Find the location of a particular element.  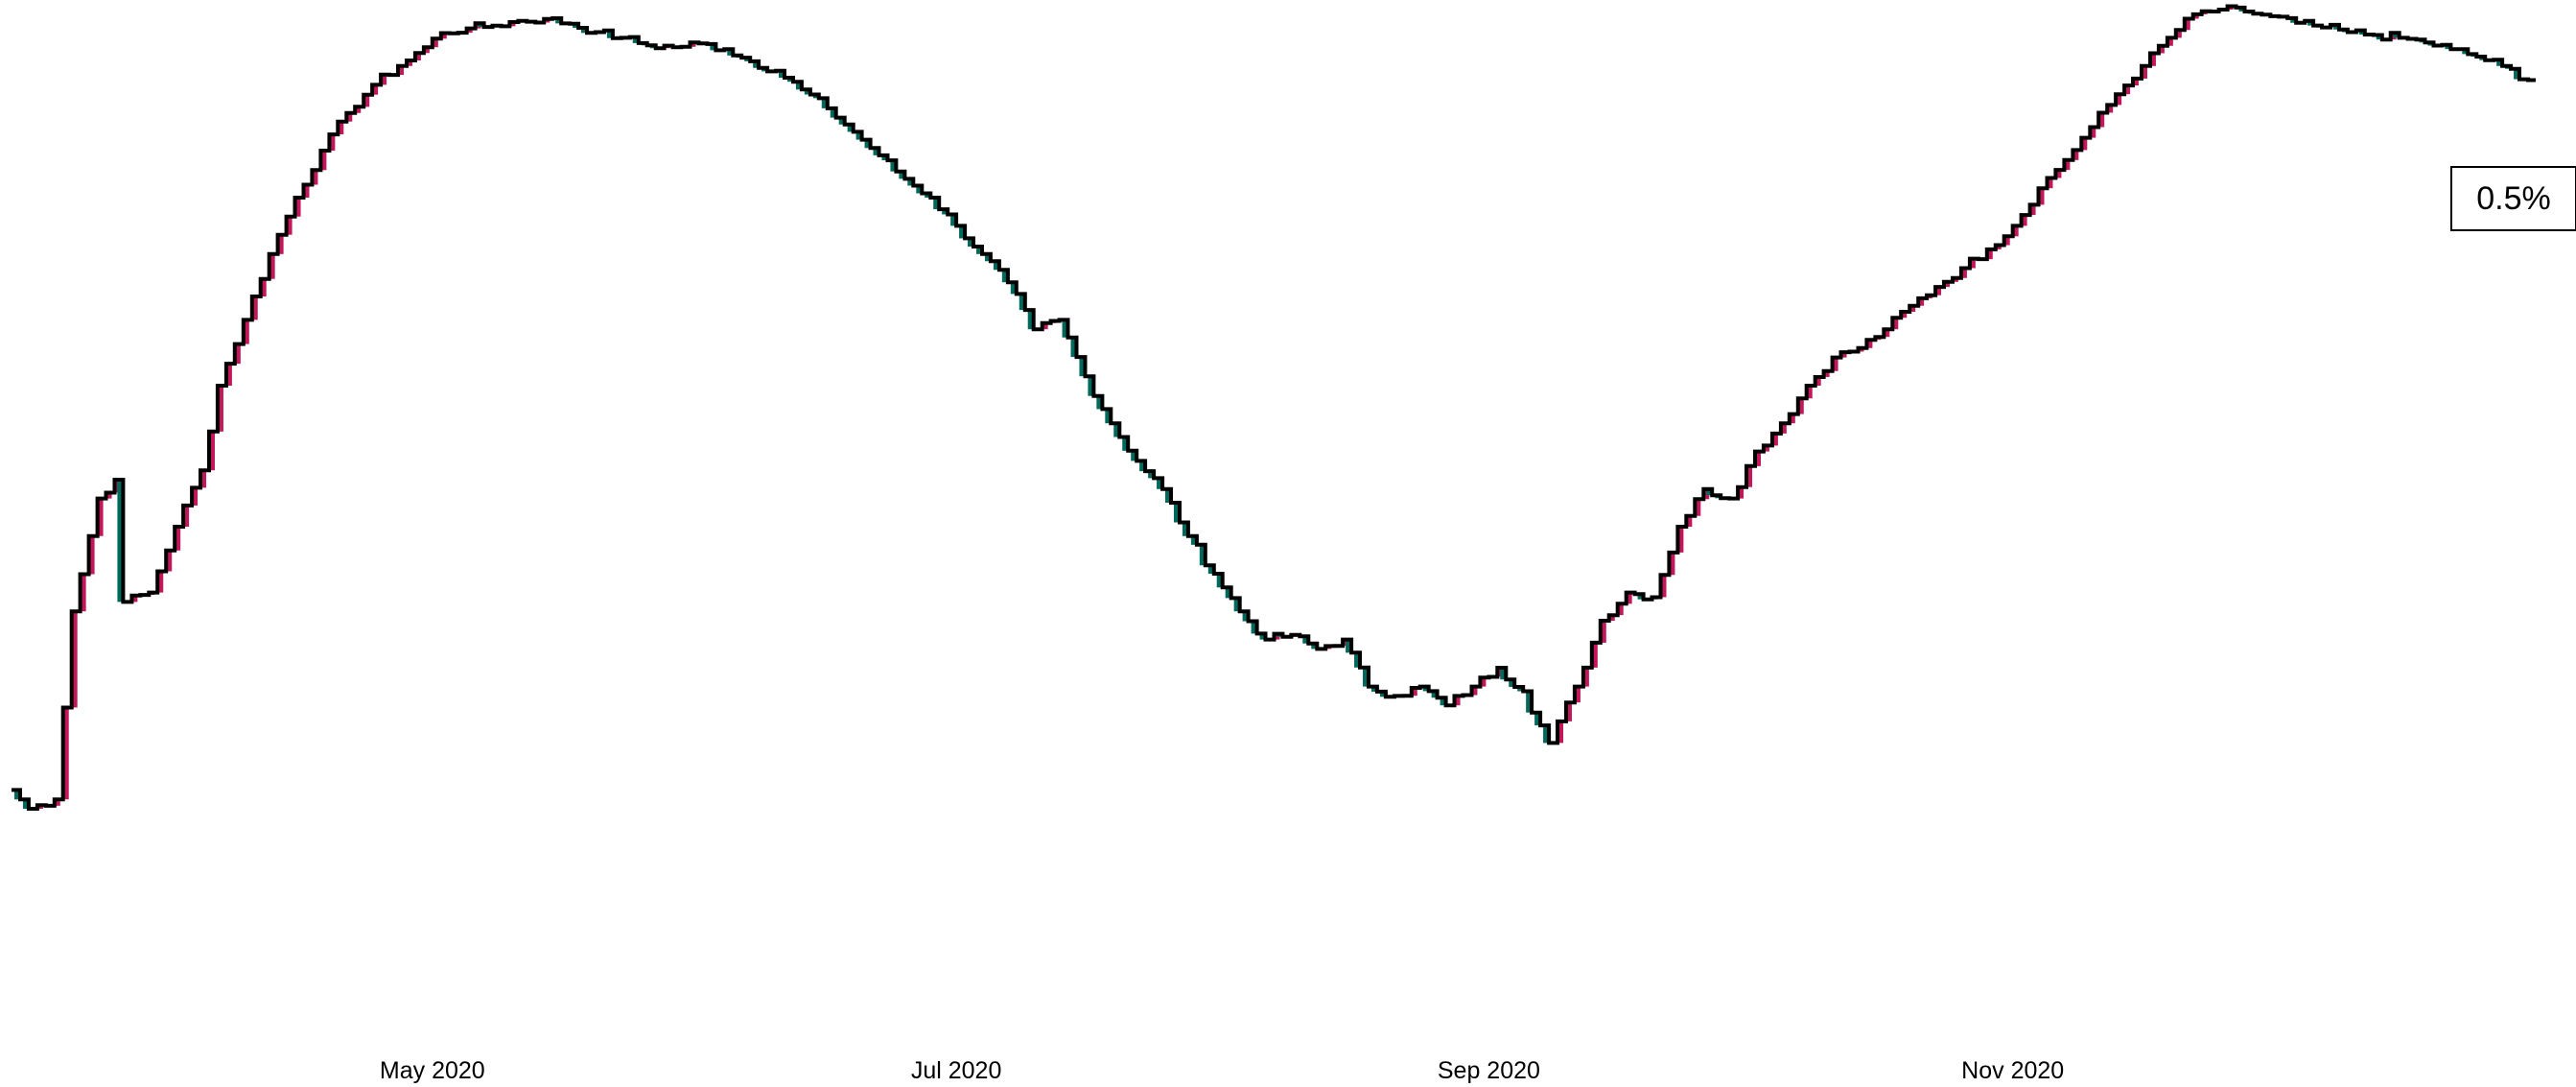

x-tick-label: Nov 2020 is located at coordinates (2012, 1071).